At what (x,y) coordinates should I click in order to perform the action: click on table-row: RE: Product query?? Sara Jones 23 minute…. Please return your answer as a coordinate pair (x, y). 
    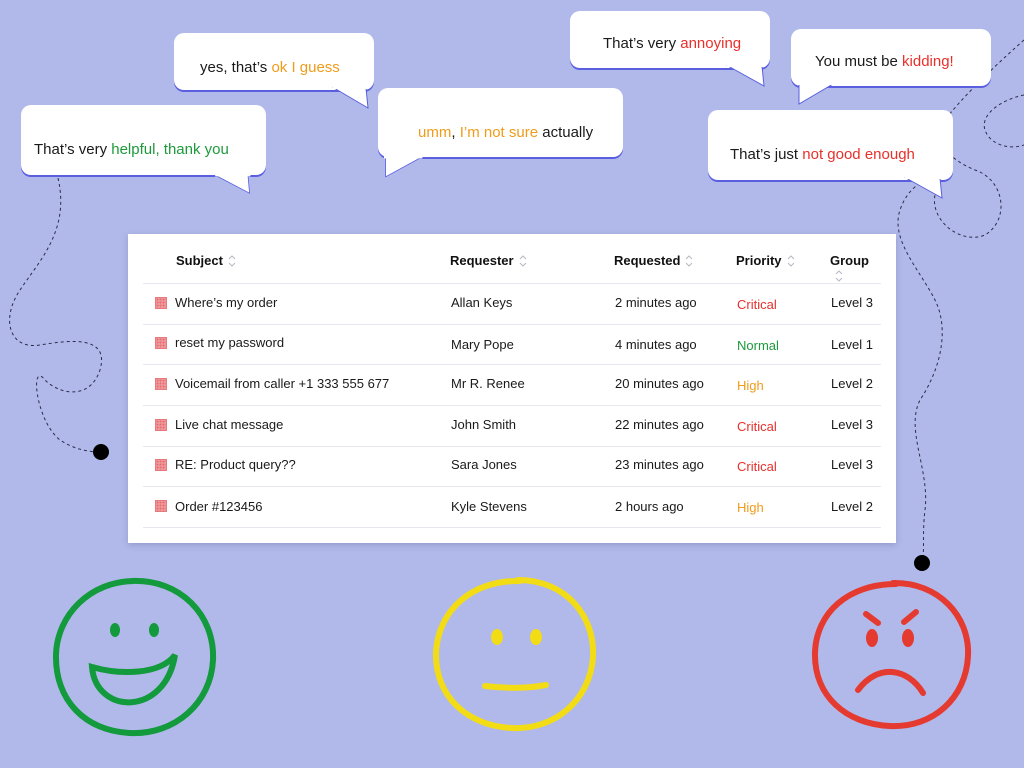
    Looking at the image, I should click on (512, 466).